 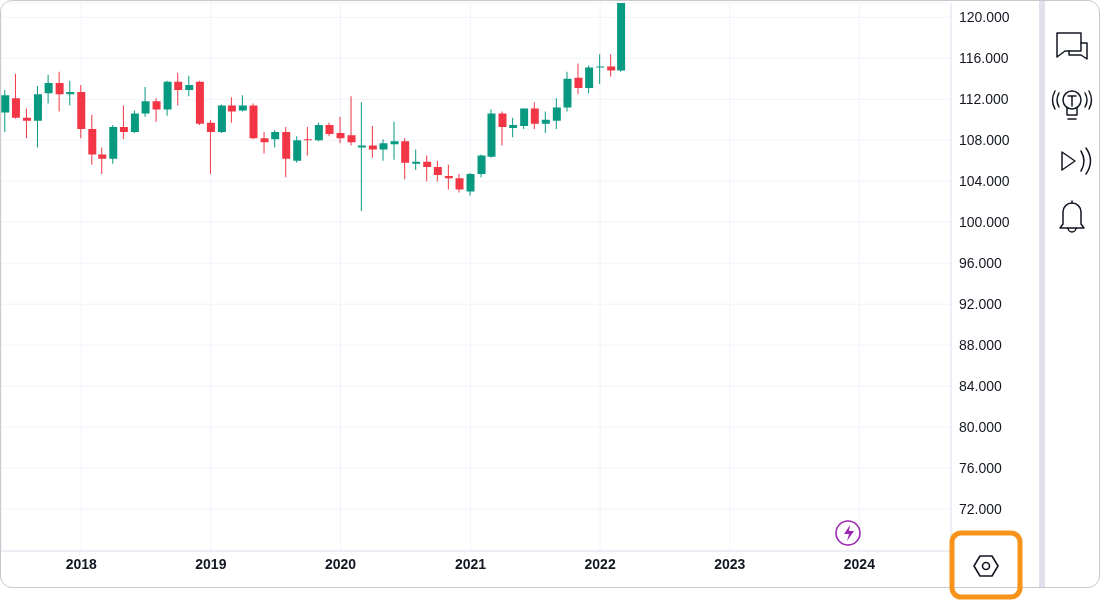 I want to click on y-tick-label: 108.000, so click(x=984, y=140).